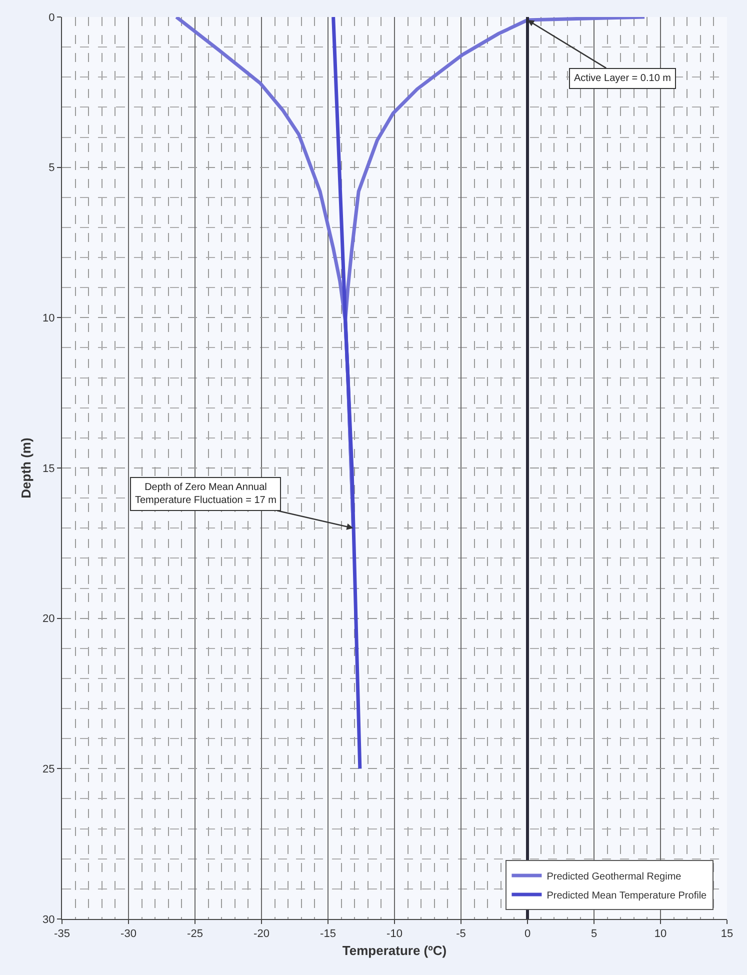 This screenshot has width=747, height=975. What do you see at coordinates (594, 934) in the screenshot?
I see `x-tick-label: 5` at bounding box center [594, 934].